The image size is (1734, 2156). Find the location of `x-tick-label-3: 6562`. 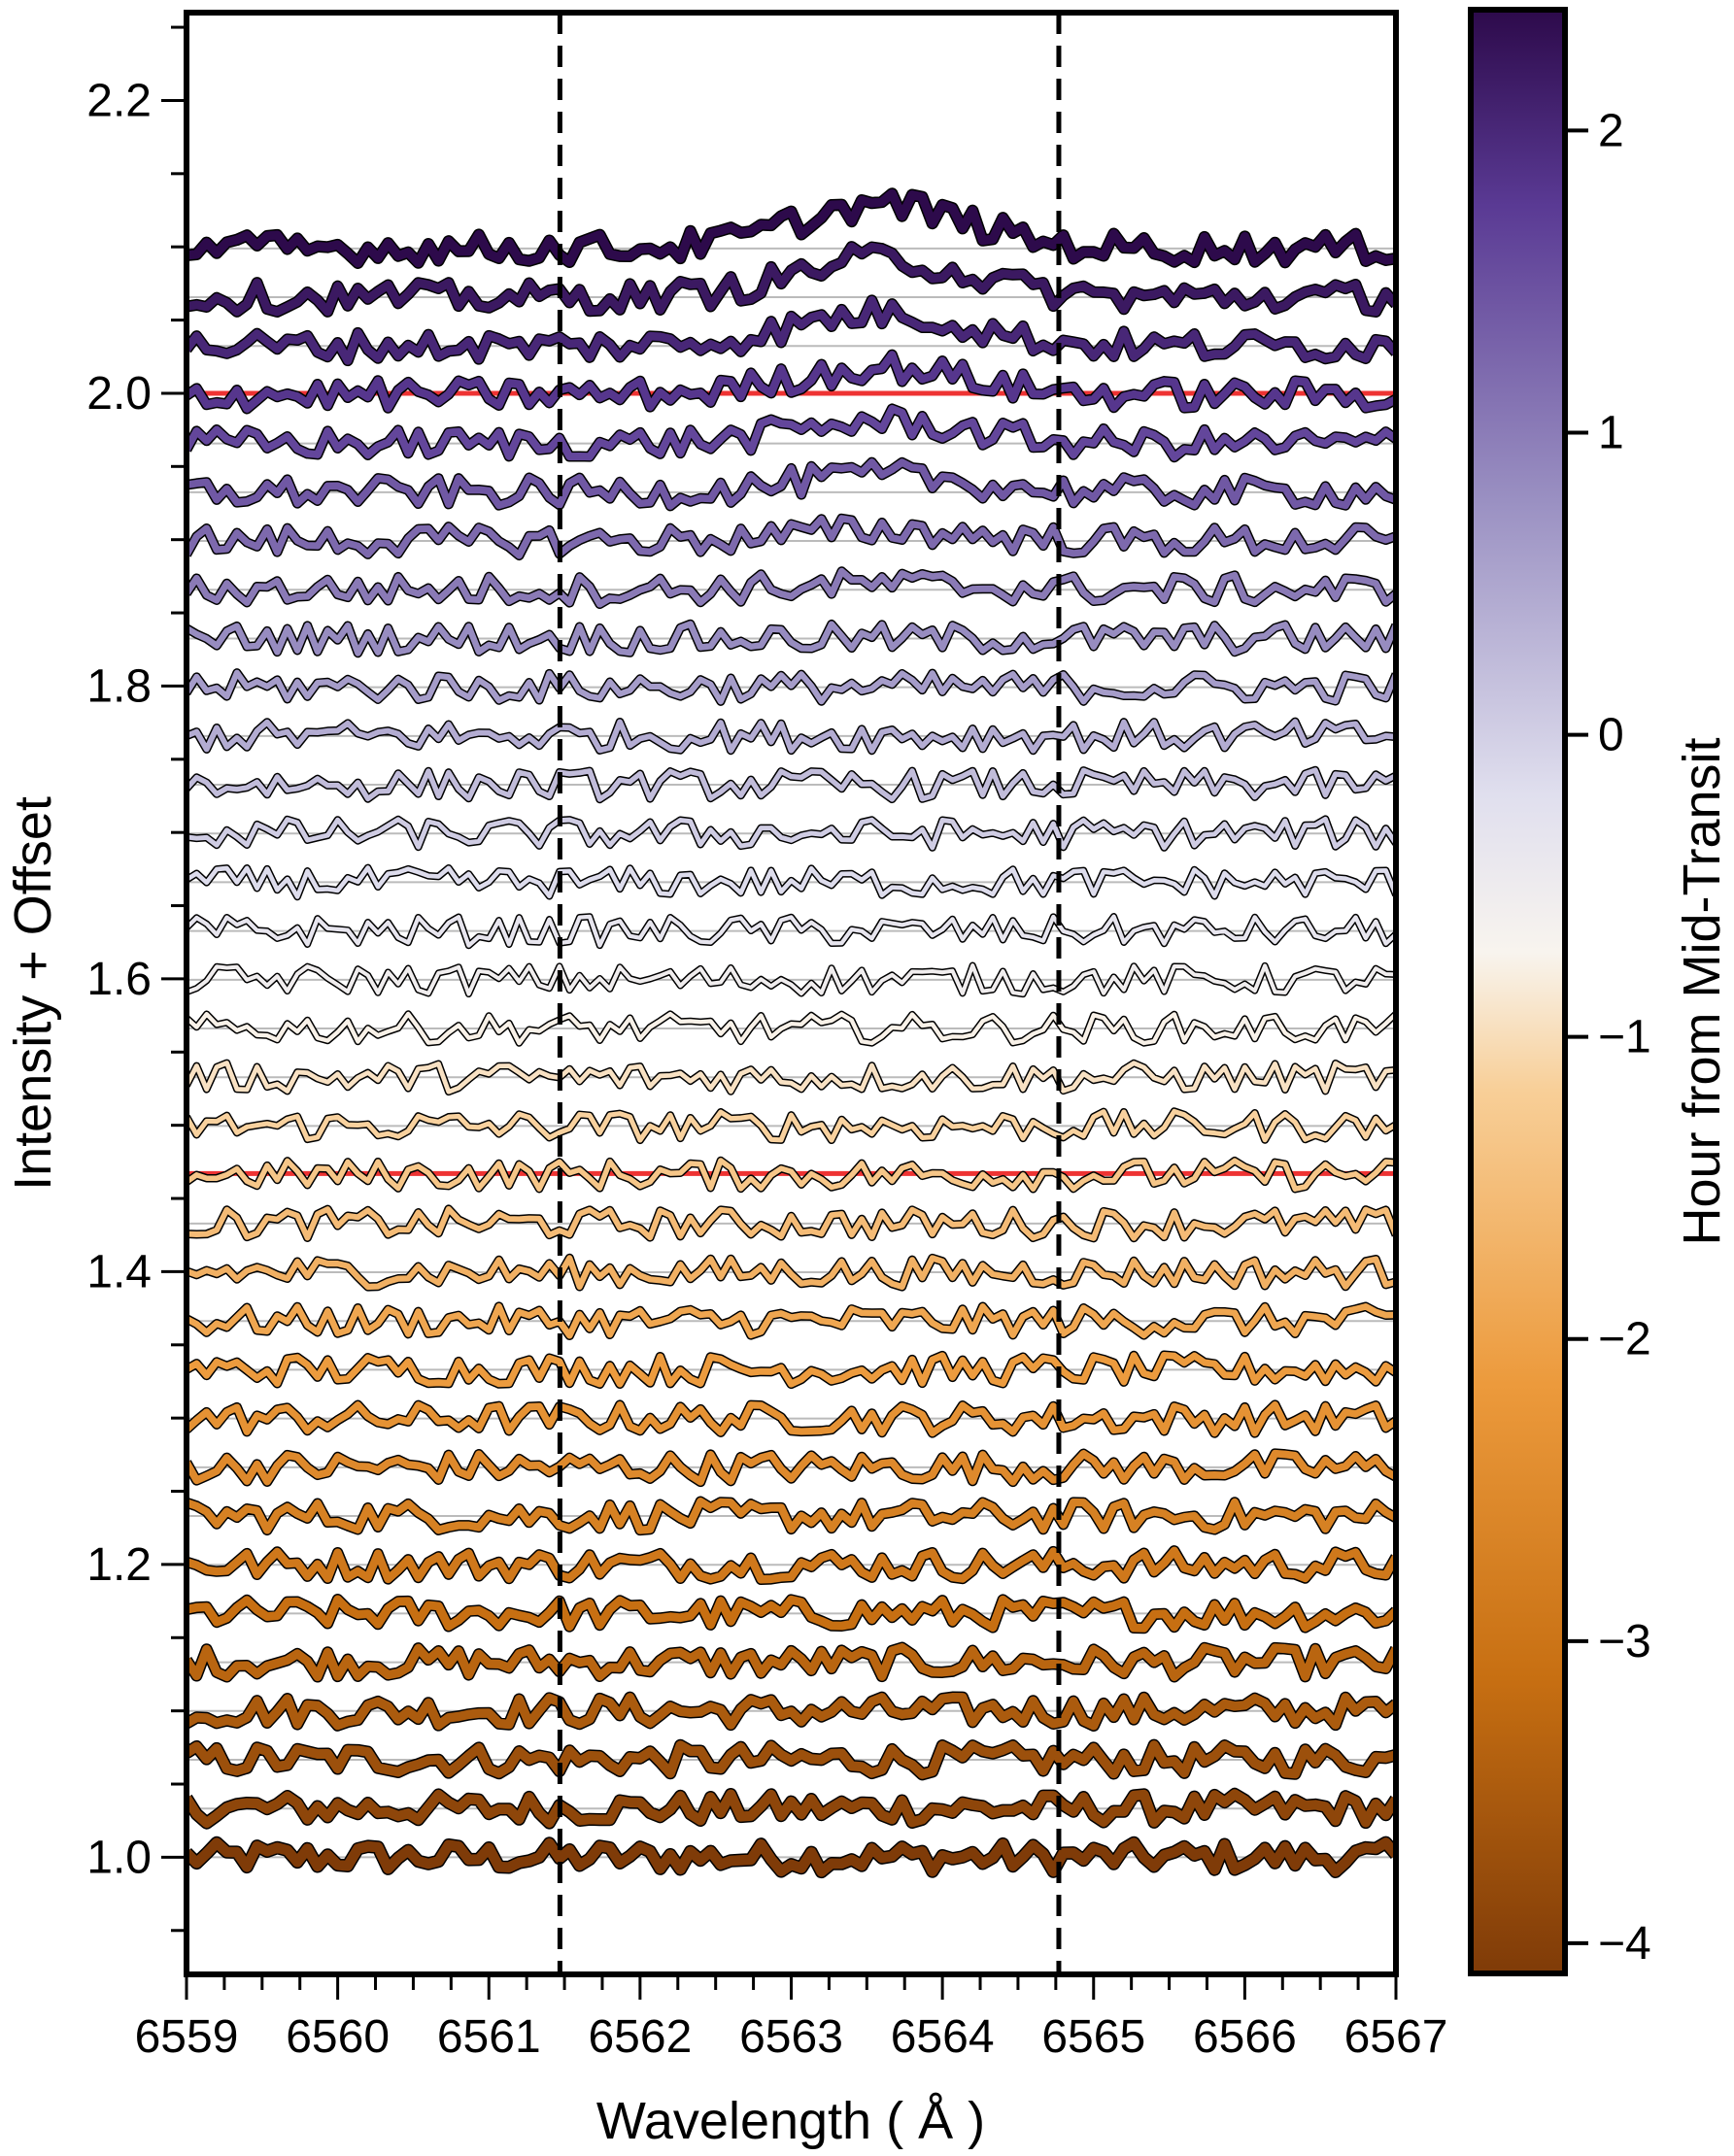

x-tick-label-3: 6562 is located at coordinates (640, 2037).